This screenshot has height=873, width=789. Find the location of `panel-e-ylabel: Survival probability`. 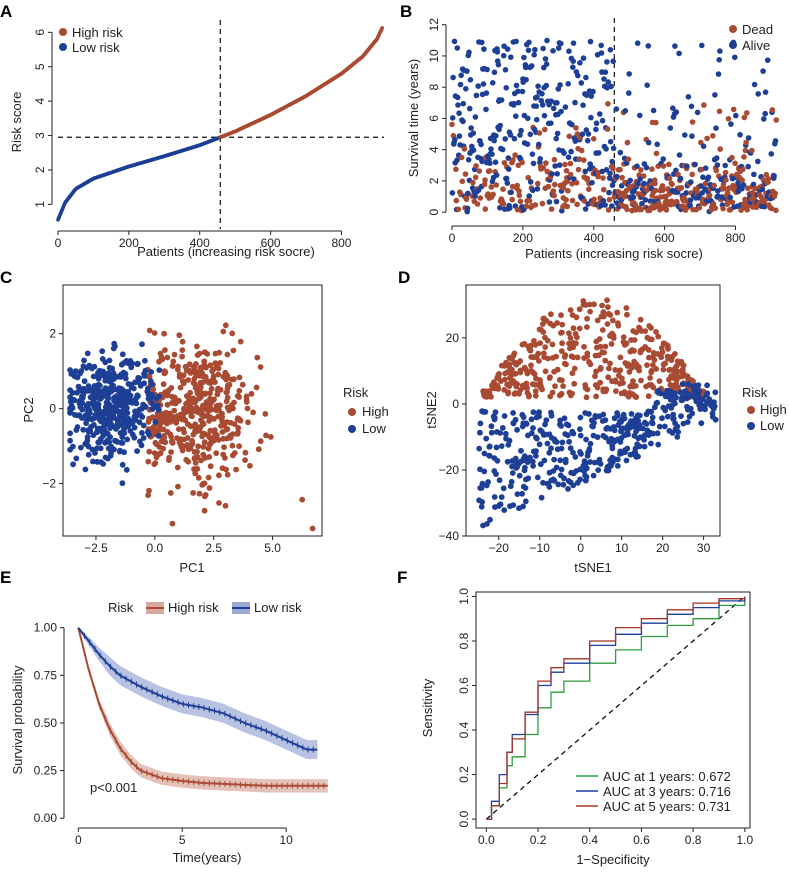

panel-e-ylabel: Survival probability is located at coordinates (17, 720).